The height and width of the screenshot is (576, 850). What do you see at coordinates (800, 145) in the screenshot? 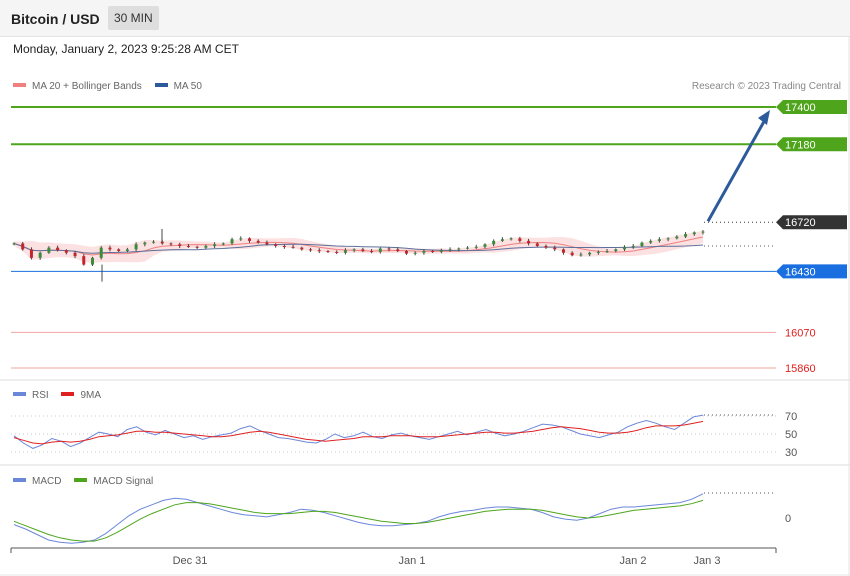
I see `level-label-17180: 17180` at bounding box center [800, 145].